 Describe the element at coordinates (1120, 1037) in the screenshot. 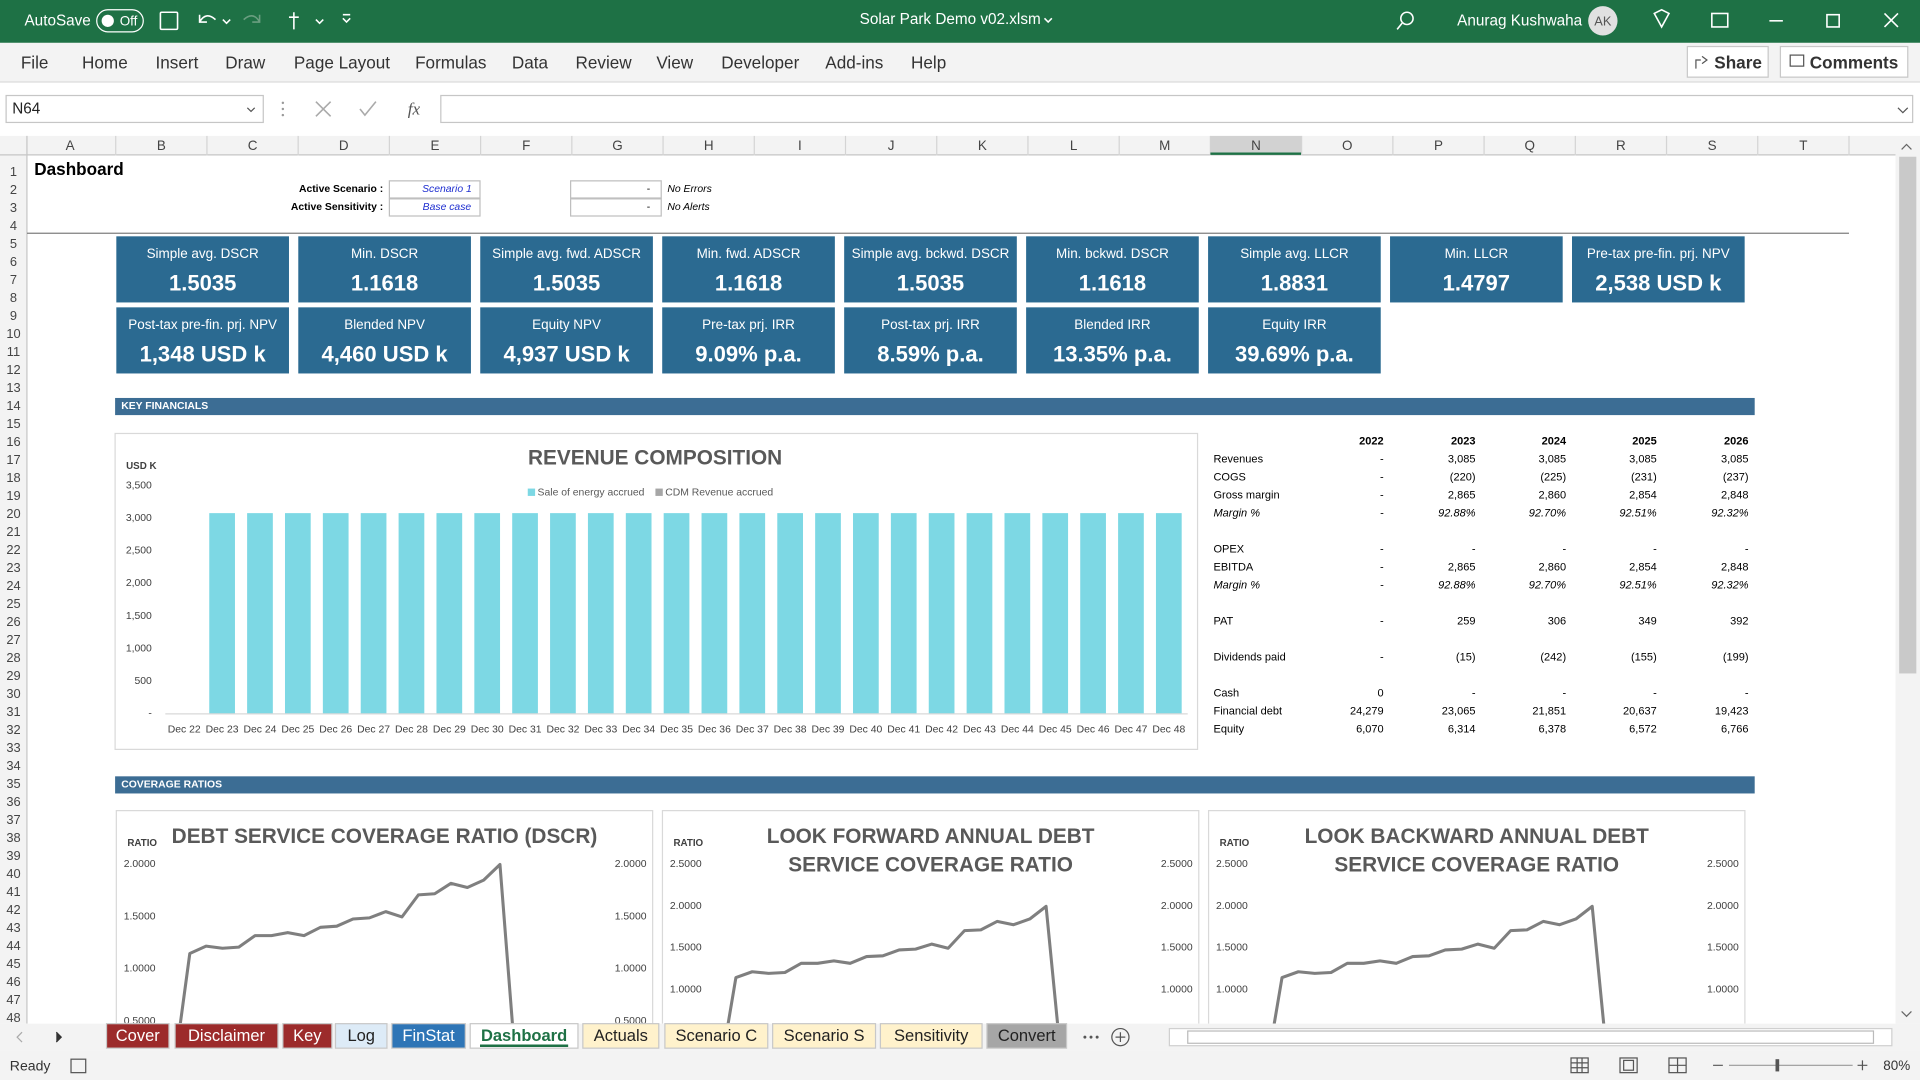

I see `add-sheet` at that location.